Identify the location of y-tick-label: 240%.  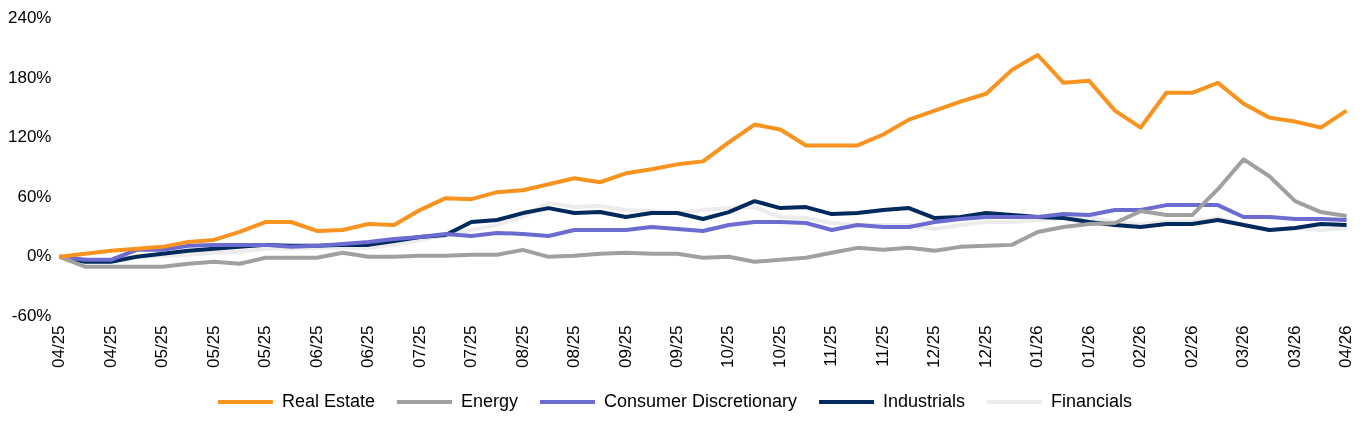
(30, 17).